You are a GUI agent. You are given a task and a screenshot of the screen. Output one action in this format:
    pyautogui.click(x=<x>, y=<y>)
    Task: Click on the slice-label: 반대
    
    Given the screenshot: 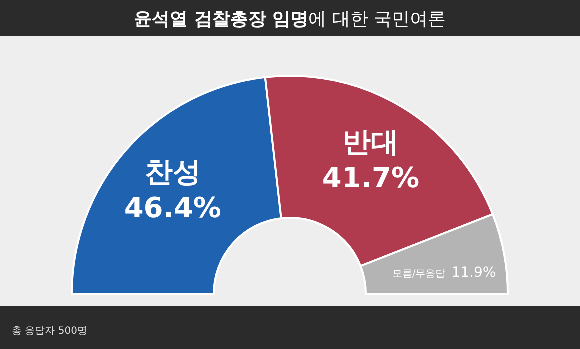 What is the action you would take?
    pyautogui.click(x=370, y=141)
    